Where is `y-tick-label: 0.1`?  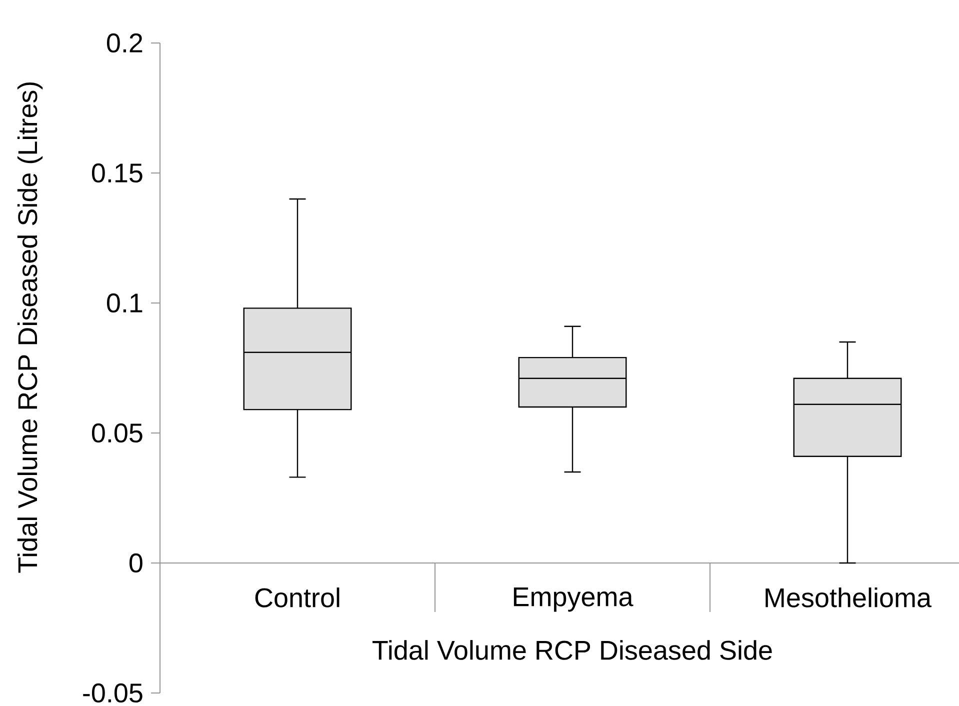
y-tick-label: 0.1 is located at coordinates (124, 303).